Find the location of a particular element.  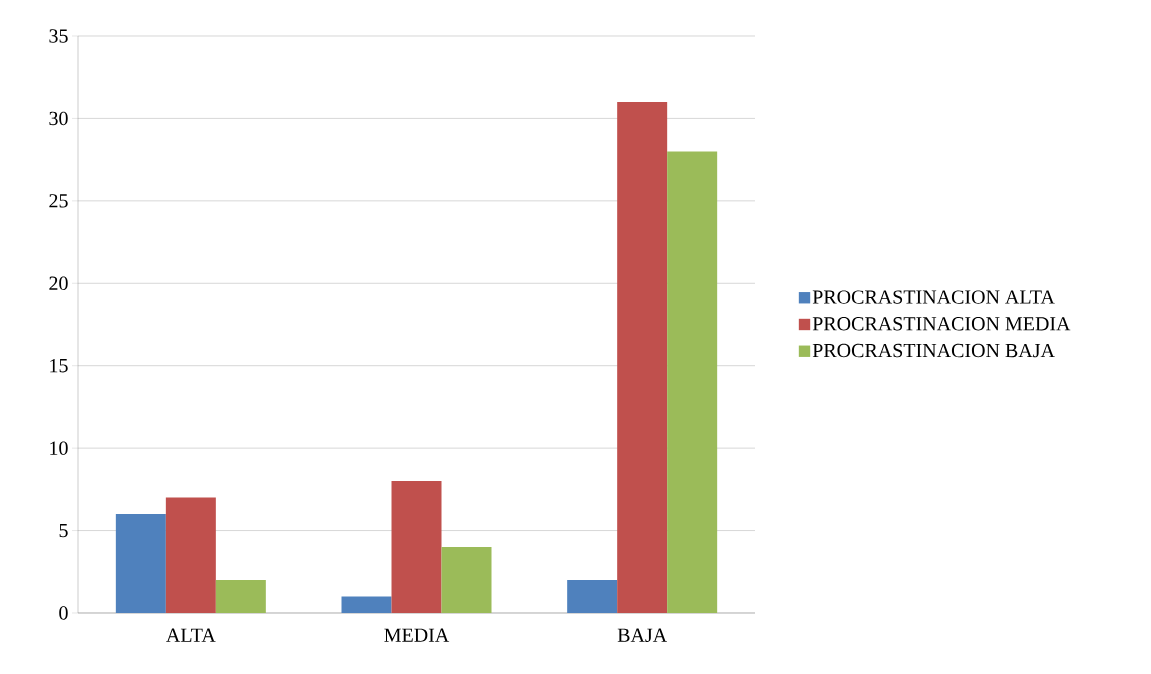

y-tick-label: 15 is located at coordinates (59, 366).